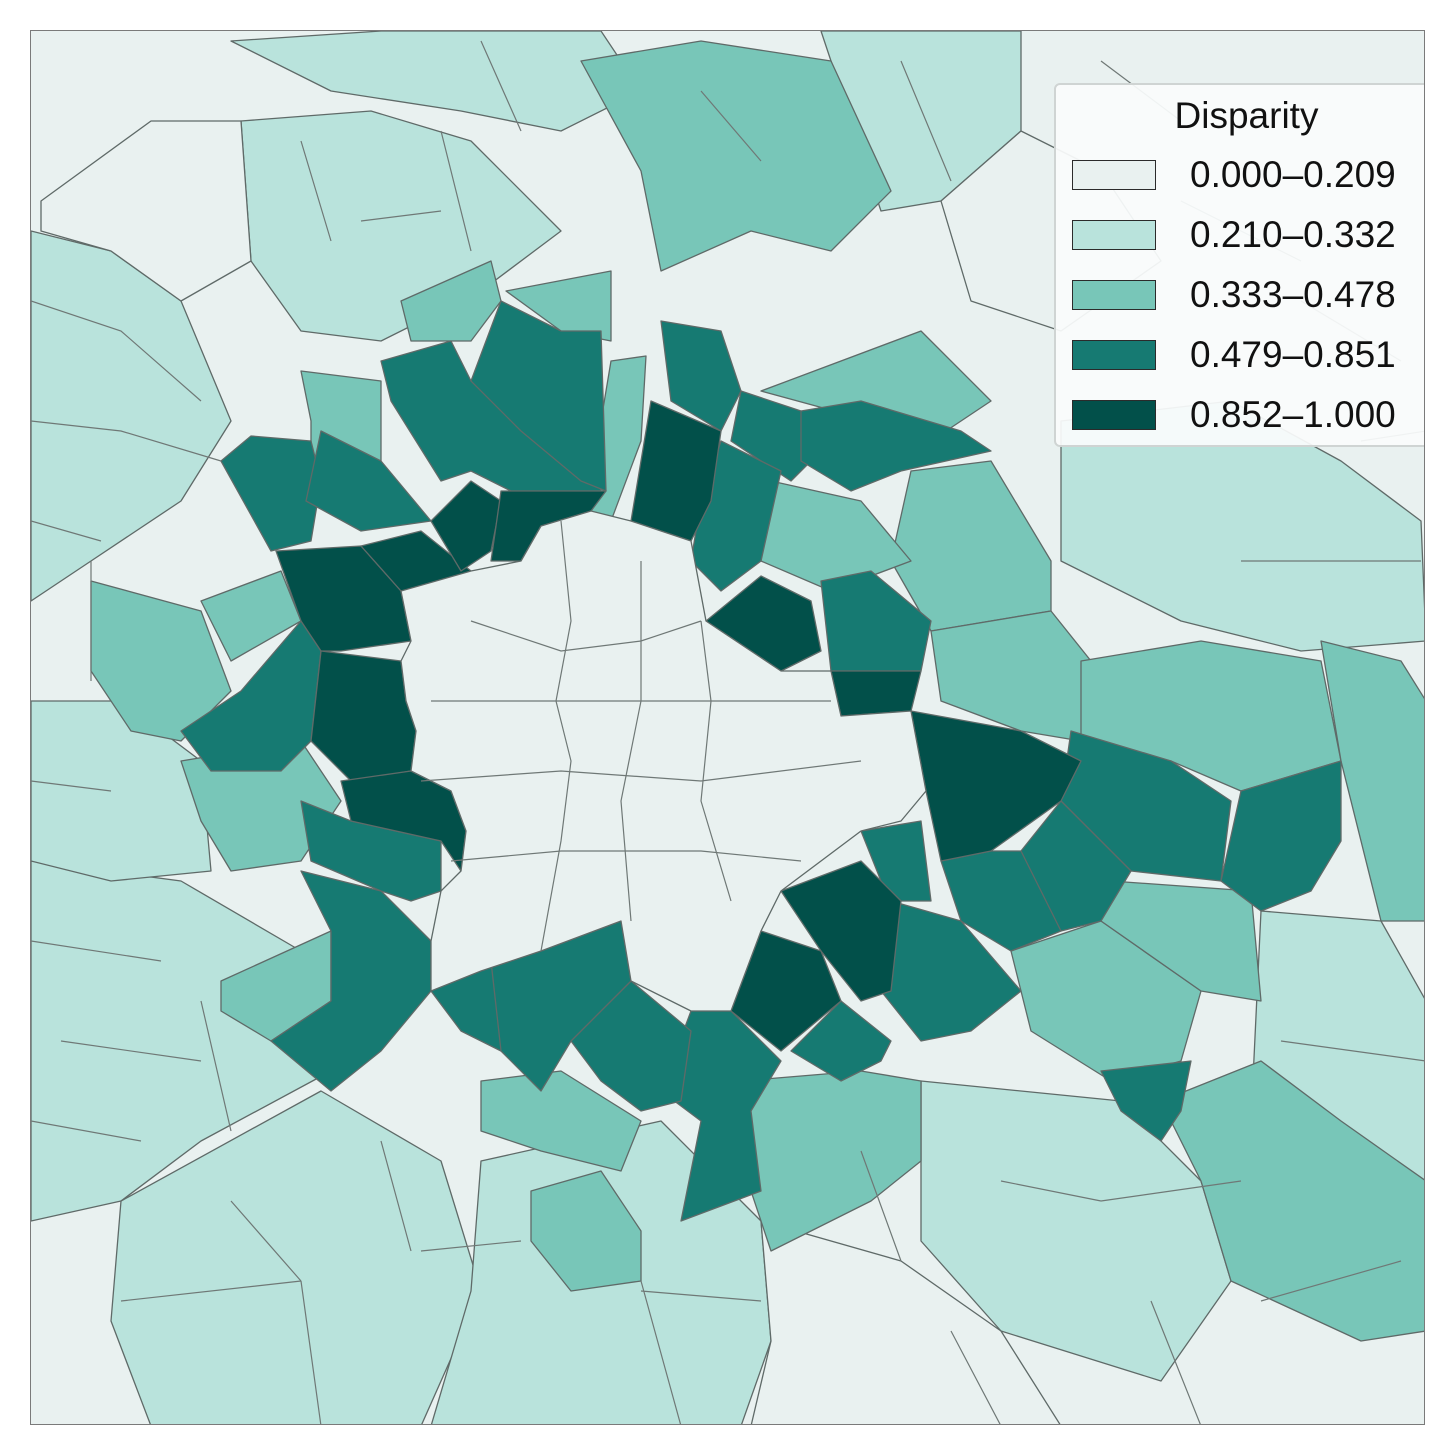  Describe the element at coordinates (896, 861) in the screenshot. I see `region-ring-se-c` at that location.